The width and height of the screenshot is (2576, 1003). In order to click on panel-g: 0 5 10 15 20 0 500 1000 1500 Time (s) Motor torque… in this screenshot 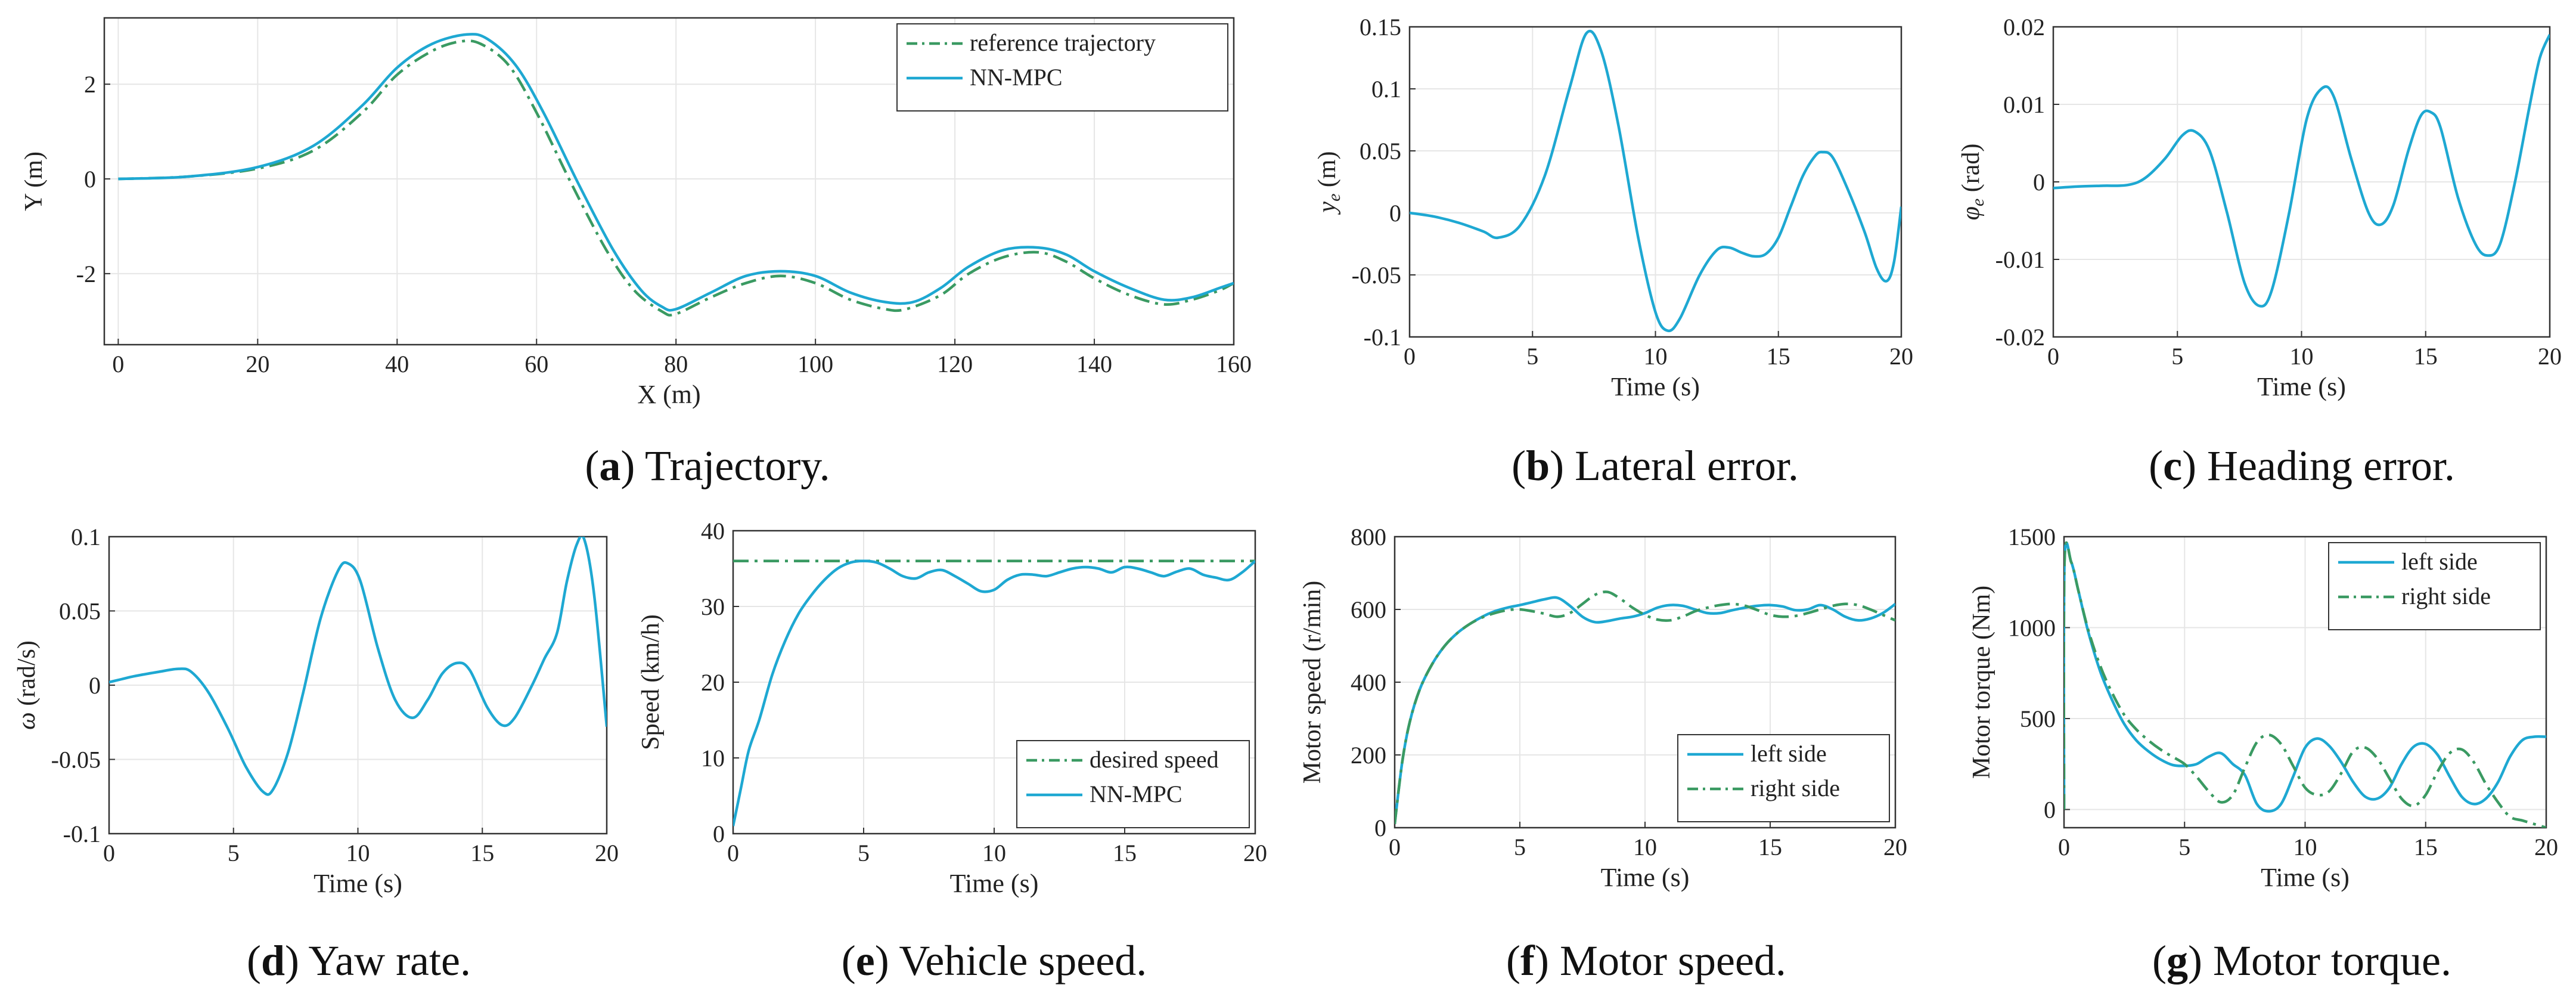, I will do `click(2263, 754)`.